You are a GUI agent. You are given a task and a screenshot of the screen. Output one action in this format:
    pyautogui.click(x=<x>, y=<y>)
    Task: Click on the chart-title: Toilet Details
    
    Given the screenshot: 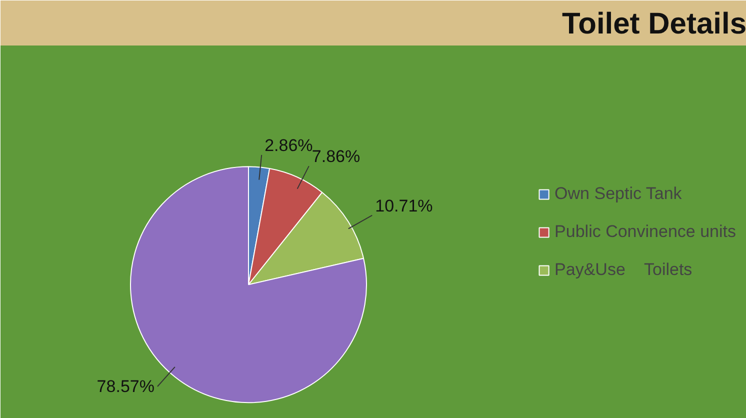 What is the action you would take?
    pyautogui.click(x=654, y=24)
    